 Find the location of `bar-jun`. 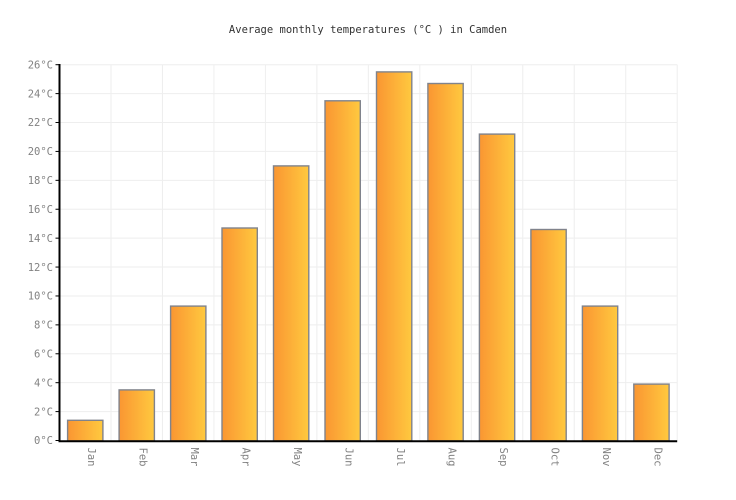

bar-jun is located at coordinates (342, 271).